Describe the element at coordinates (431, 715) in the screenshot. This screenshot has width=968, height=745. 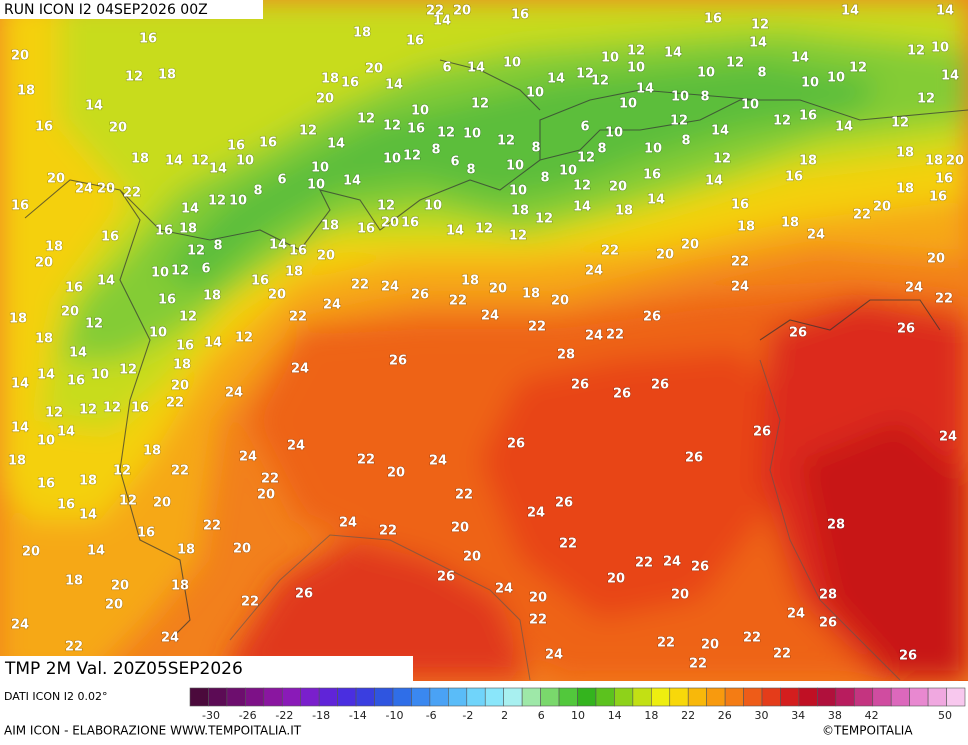
I see `colorbar-tick-label: -6` at that location.